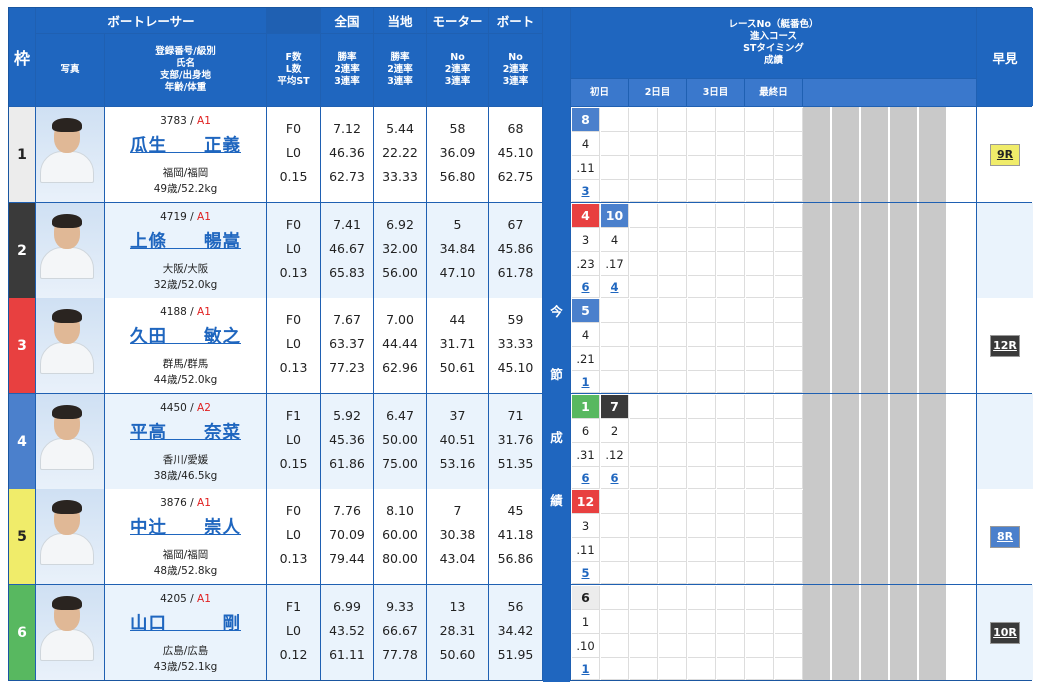 Image resolution: width=1037 pixels, height=688 pixels. I want to click on stat-fl: F1 L0 0.12, so click(293, 632).